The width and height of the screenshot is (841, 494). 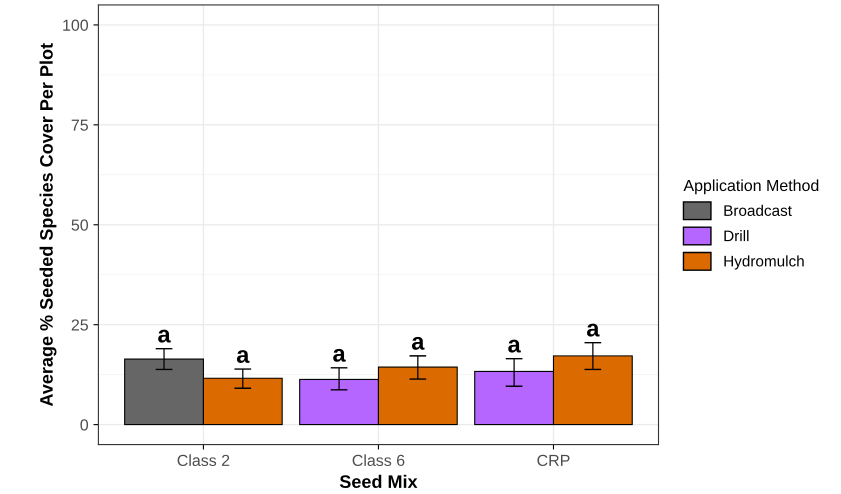 I want to click on y-tick-label: 100, so click(x=75, y=25).